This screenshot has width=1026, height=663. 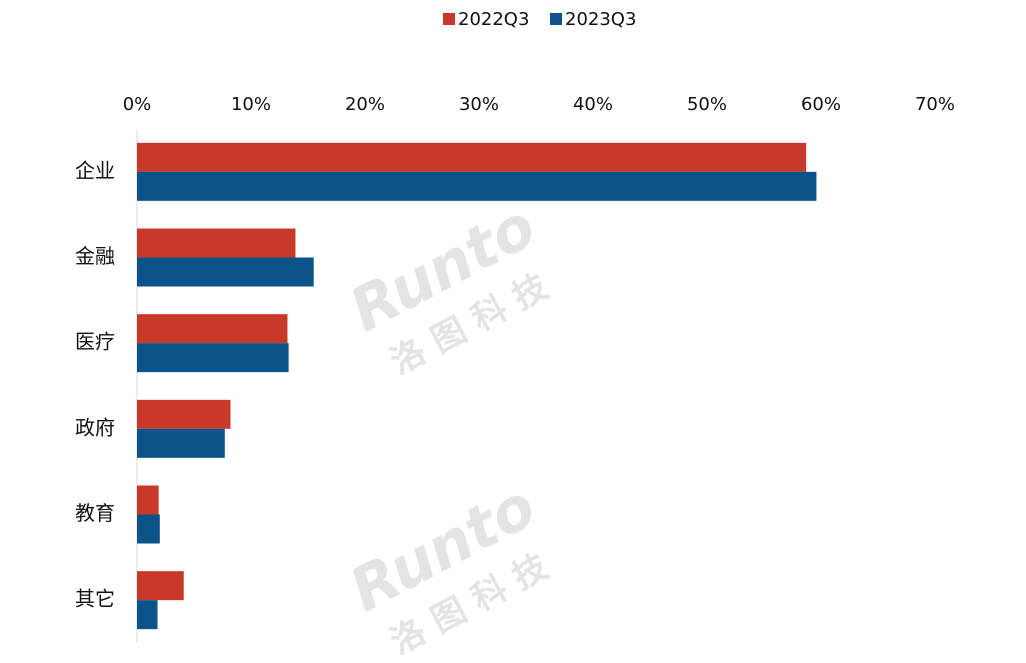 What do you see at coordinates (137, 104) in the screenshot?
I see `x-tick-label: 0%` at bounding box center [137, 104].